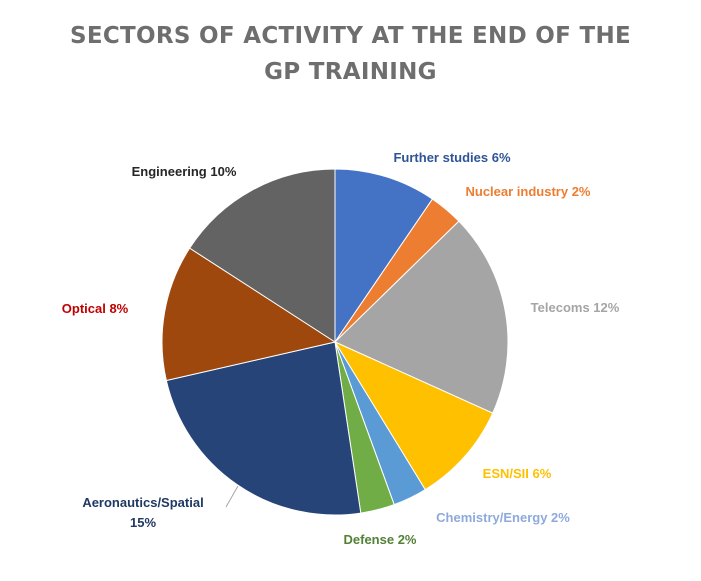 Image resolution: width=701 pixels, height=581 pixels. Describe the element at coordinates (517, 473) in the screenshot. I see `slice-label-esn-sii-6: ESN/SII 6%` at that location.